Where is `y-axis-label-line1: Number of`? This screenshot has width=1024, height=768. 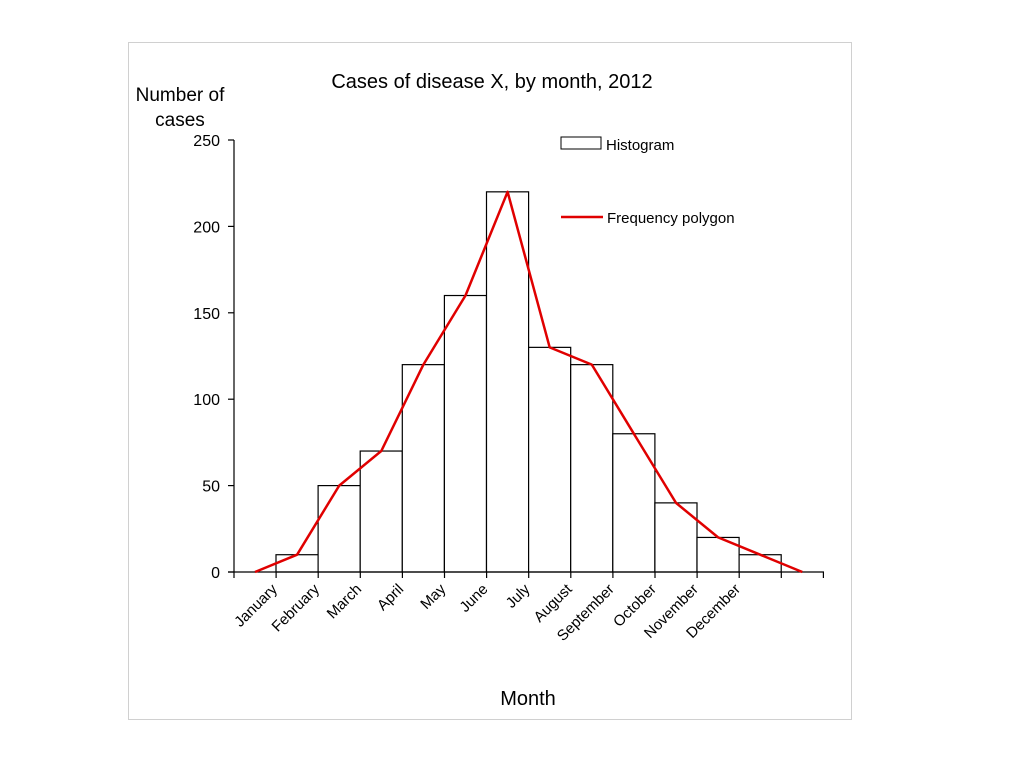
y-axis-label-line1: Number of is located at coordinates (180, 95).